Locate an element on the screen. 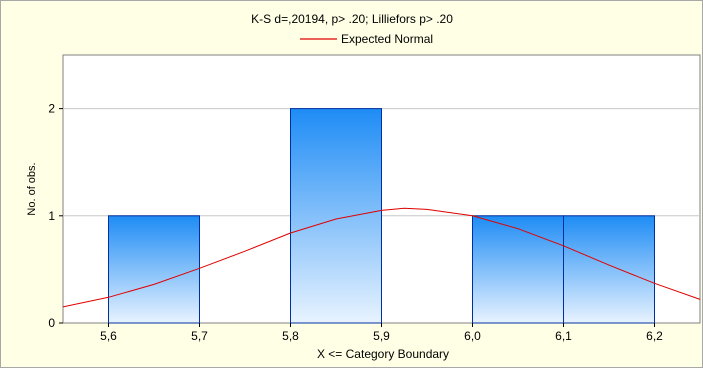 The image size is (703, 368). x-tick-label-5: 6,1 is located at coordinates (563, 336).